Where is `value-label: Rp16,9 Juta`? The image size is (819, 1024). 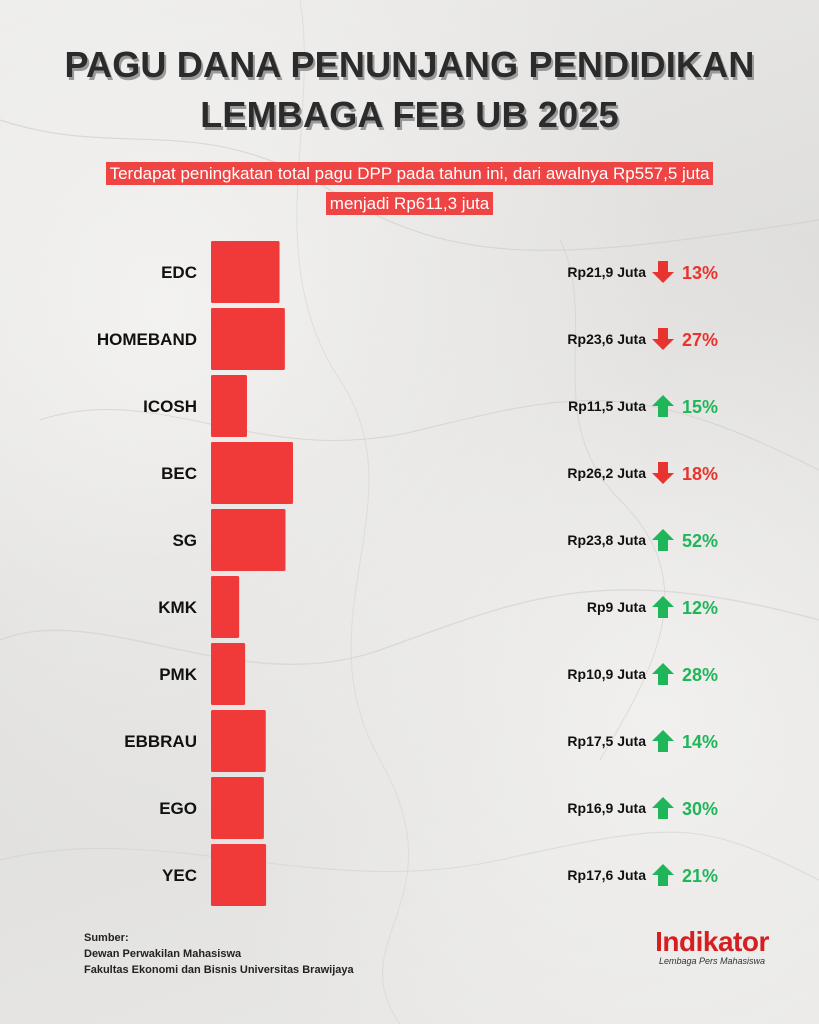
value-label: Rp16,9 Juta is located at coordinates (606, 808).